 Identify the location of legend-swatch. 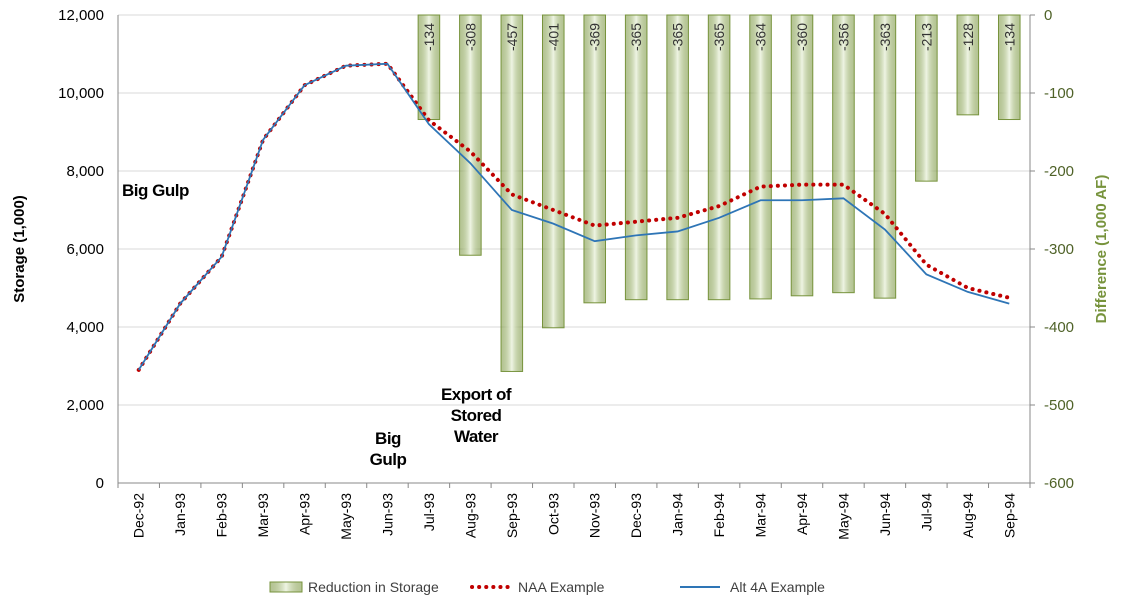
(286, 587).